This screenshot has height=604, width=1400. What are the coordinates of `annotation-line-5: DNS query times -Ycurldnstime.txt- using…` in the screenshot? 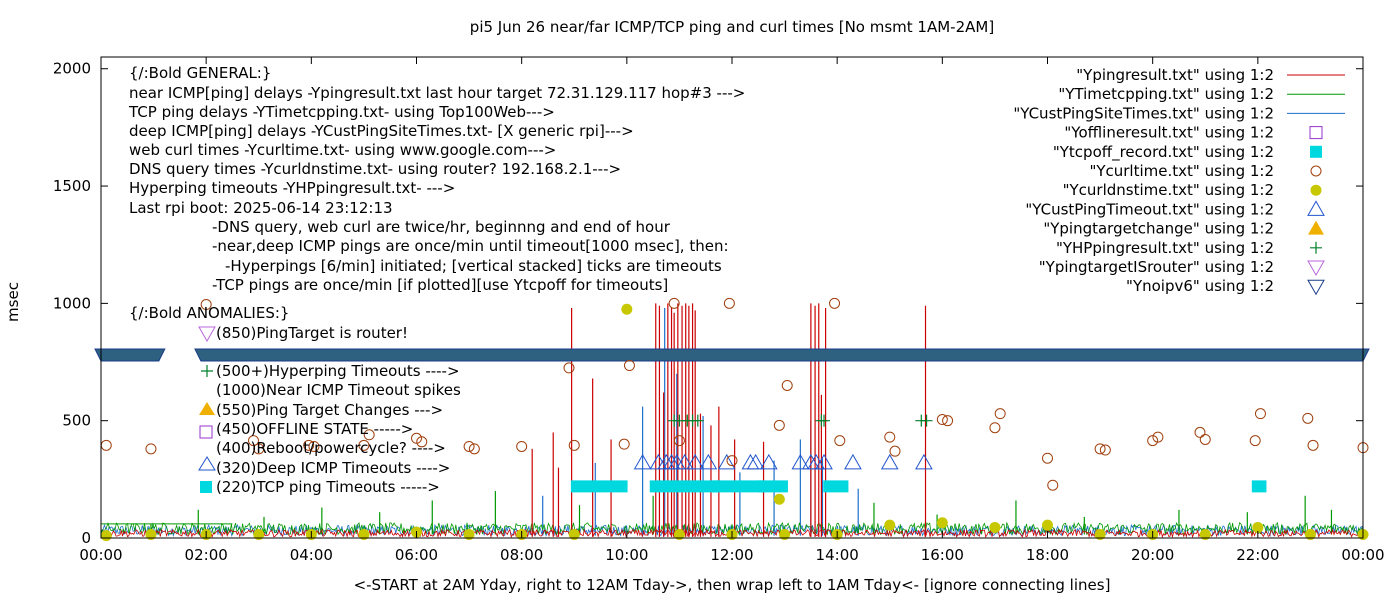 It's located at (375, 169).